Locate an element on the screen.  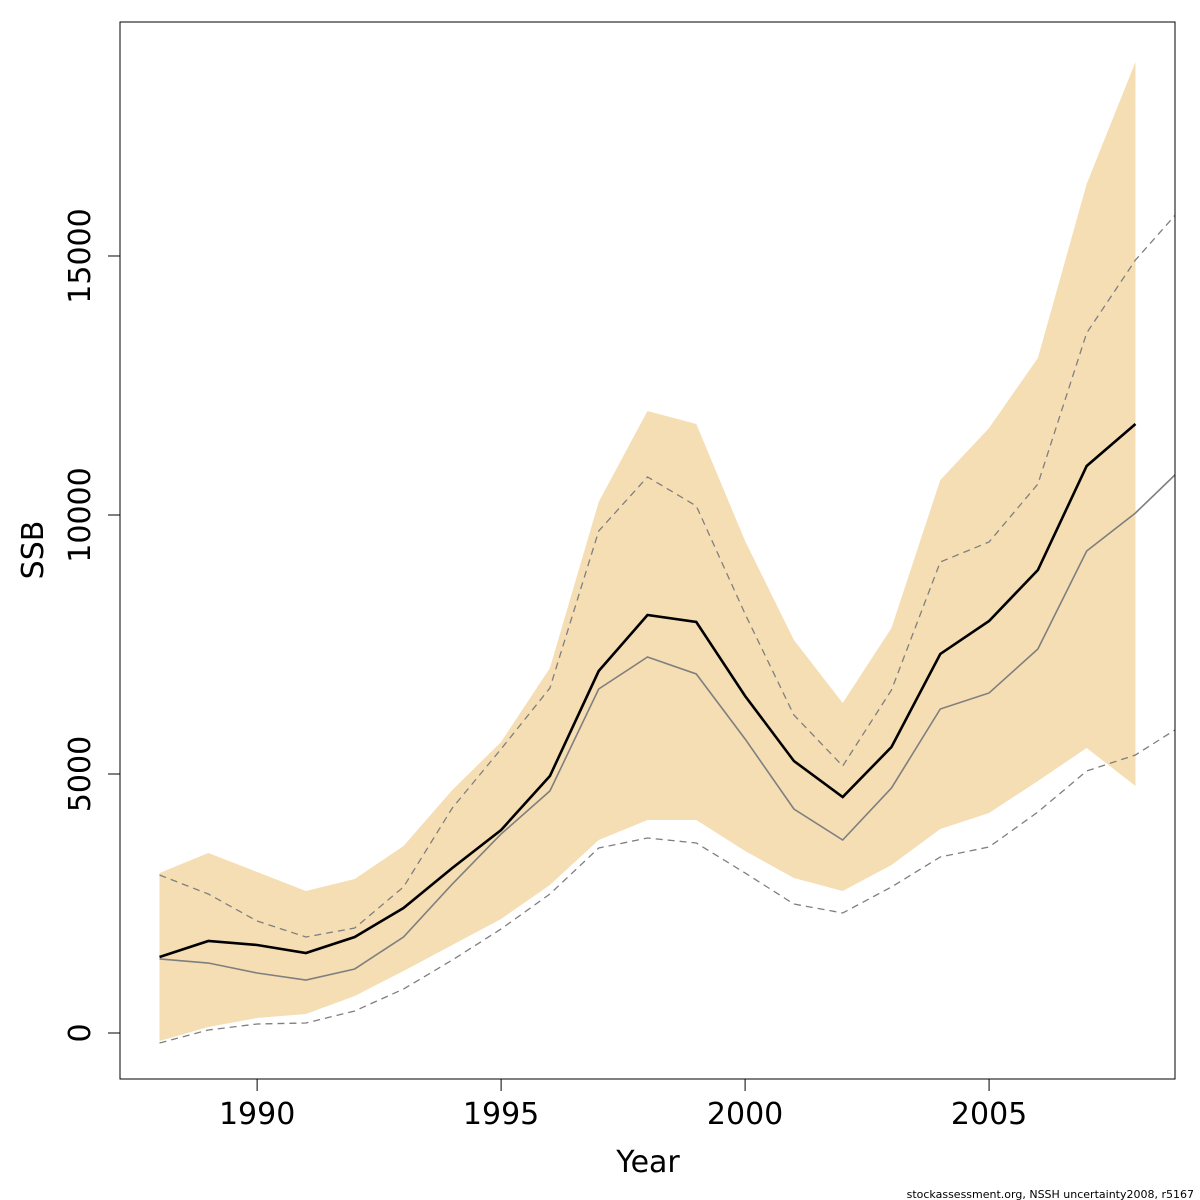
y-tick-label: 10000 is located at coordinates (80, 514).